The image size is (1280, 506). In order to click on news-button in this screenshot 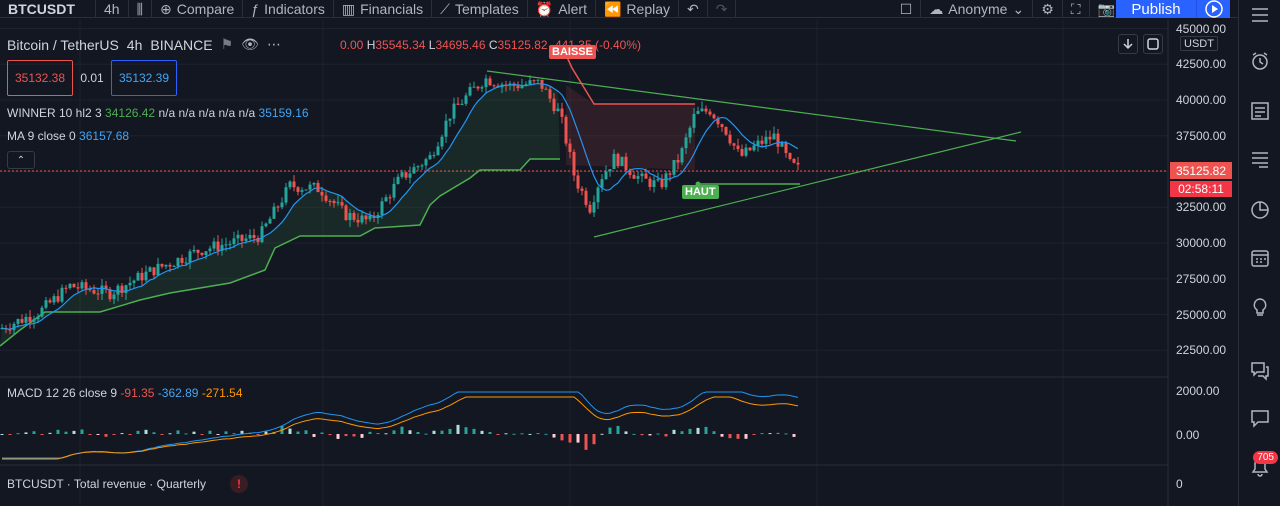, I will do `click(1259, 159)`.